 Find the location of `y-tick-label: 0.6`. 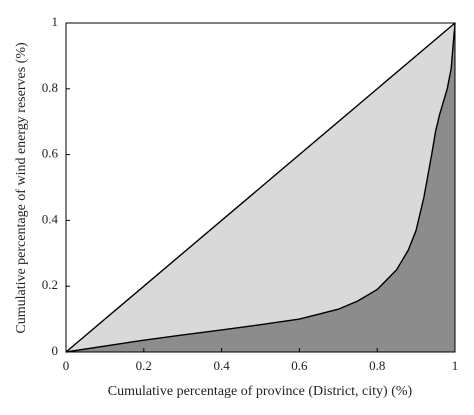

y-tick-label: 0.6 is located at coordinates (50, 153).